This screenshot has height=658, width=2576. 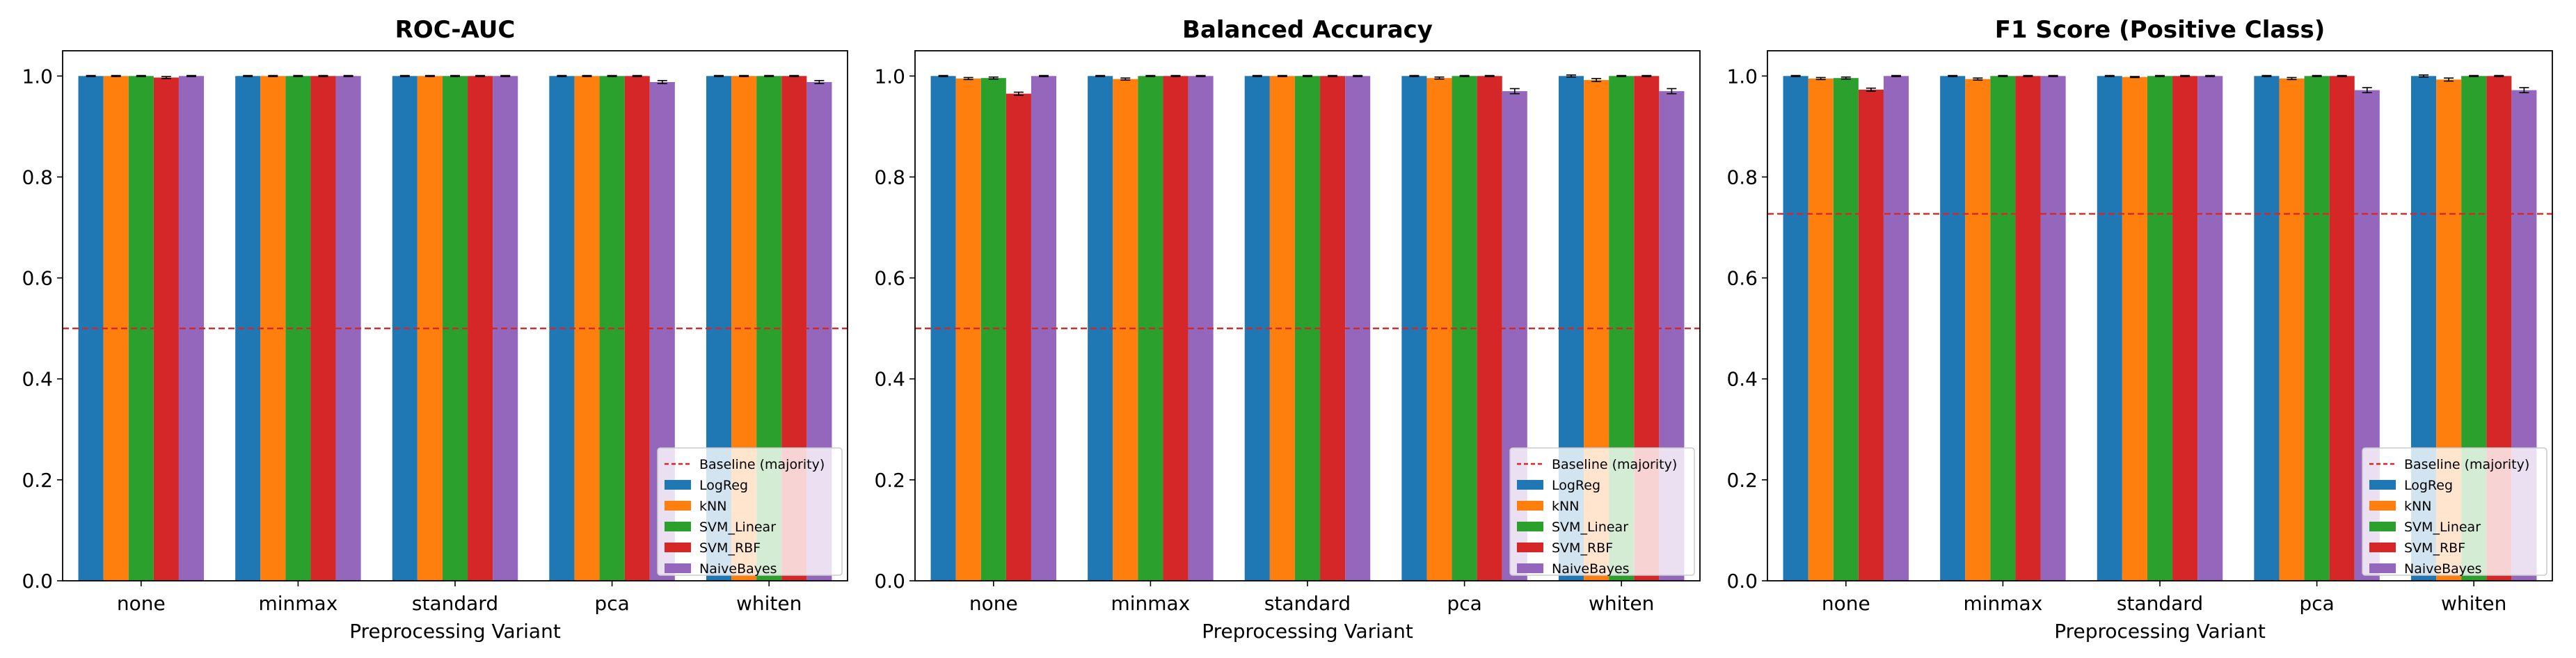 I want to click on bar-SVM_RBF-pca, so click(x=2342, y=328).